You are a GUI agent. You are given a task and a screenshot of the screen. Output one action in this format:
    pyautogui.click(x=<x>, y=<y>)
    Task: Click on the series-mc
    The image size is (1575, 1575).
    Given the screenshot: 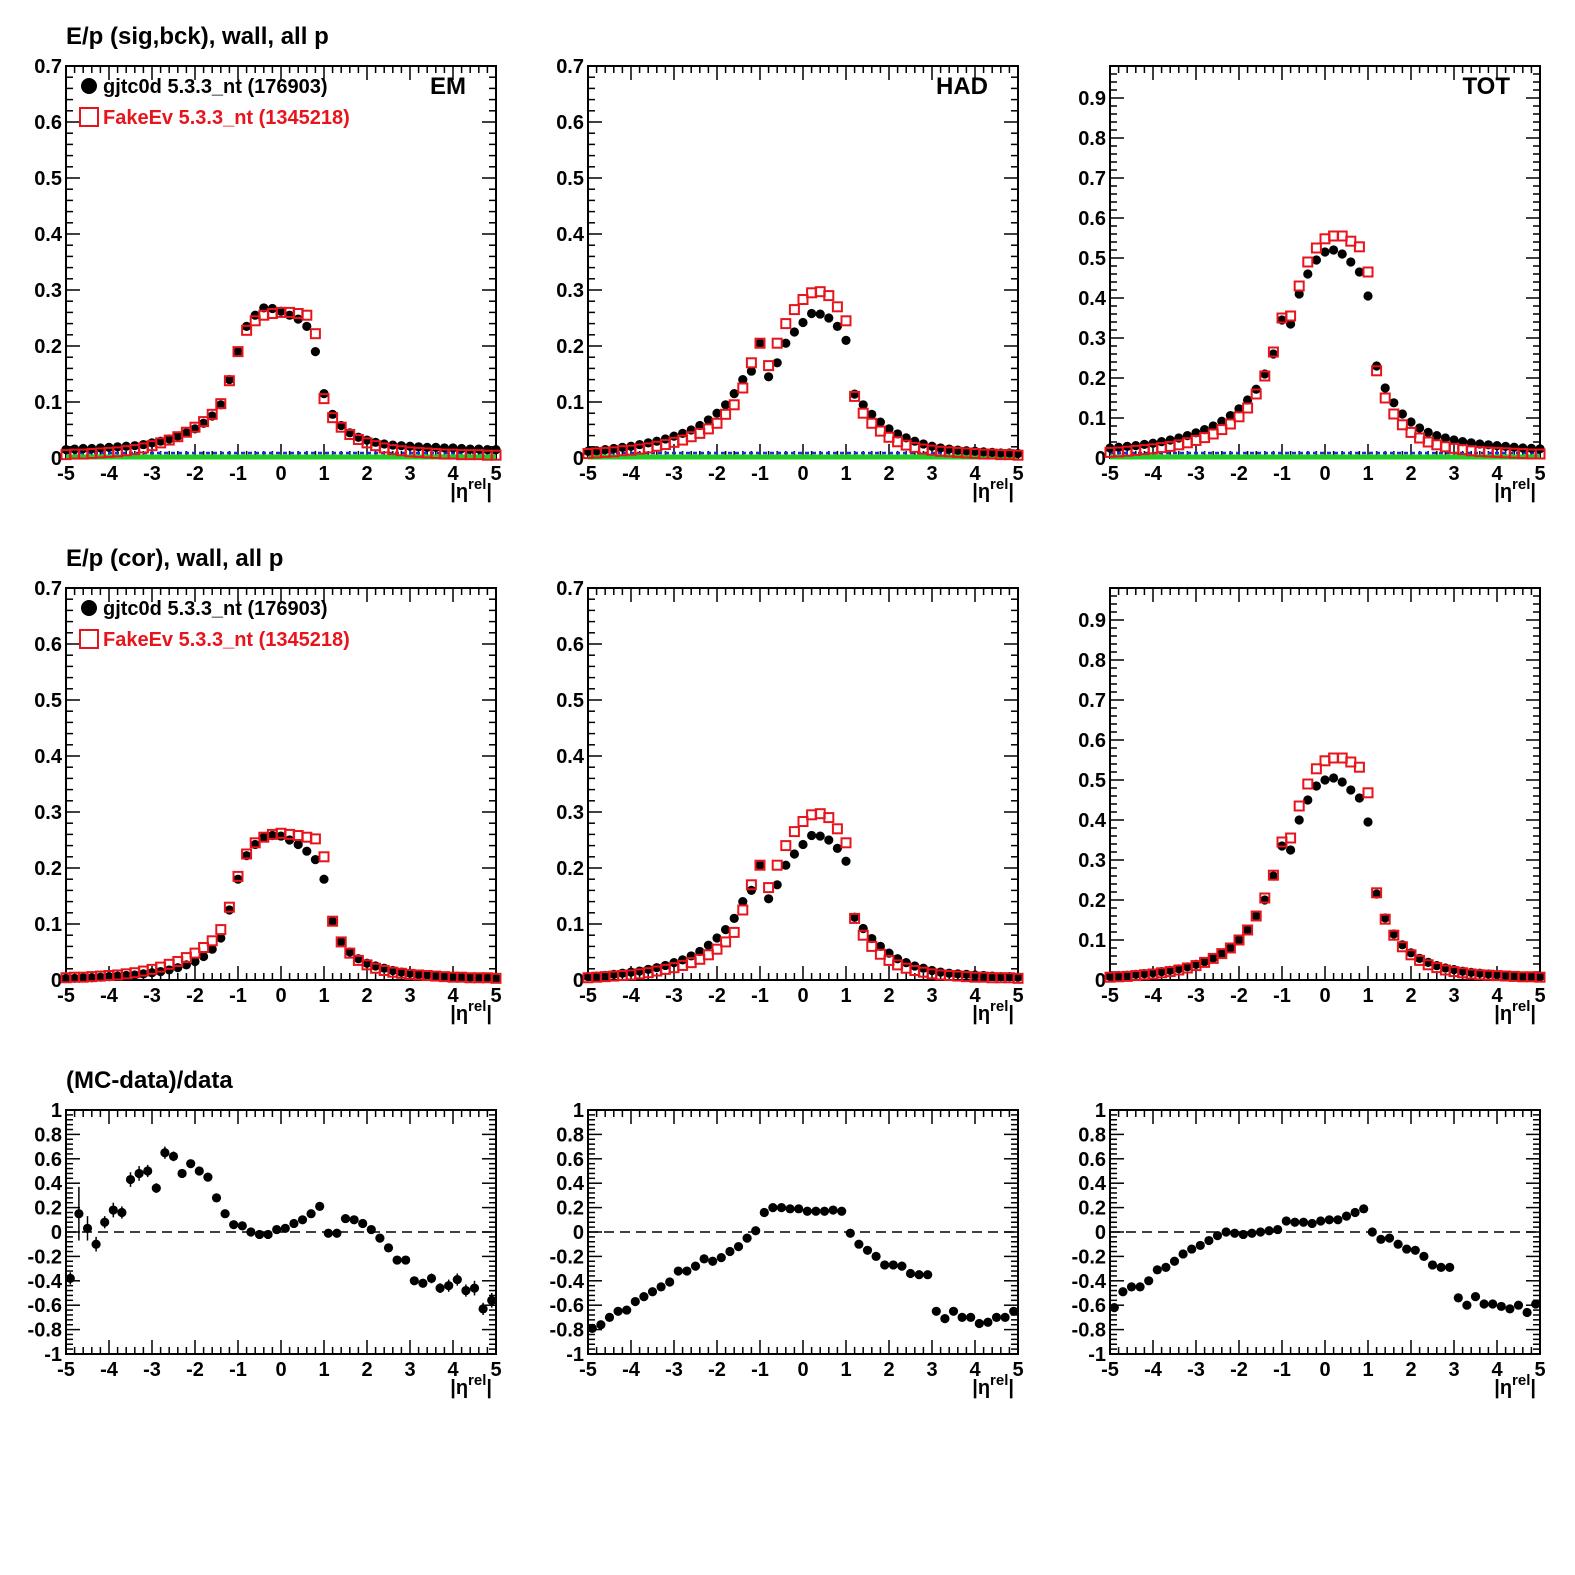 What is the action you would take?
    pyautogui.click(x=803, y=896)
    